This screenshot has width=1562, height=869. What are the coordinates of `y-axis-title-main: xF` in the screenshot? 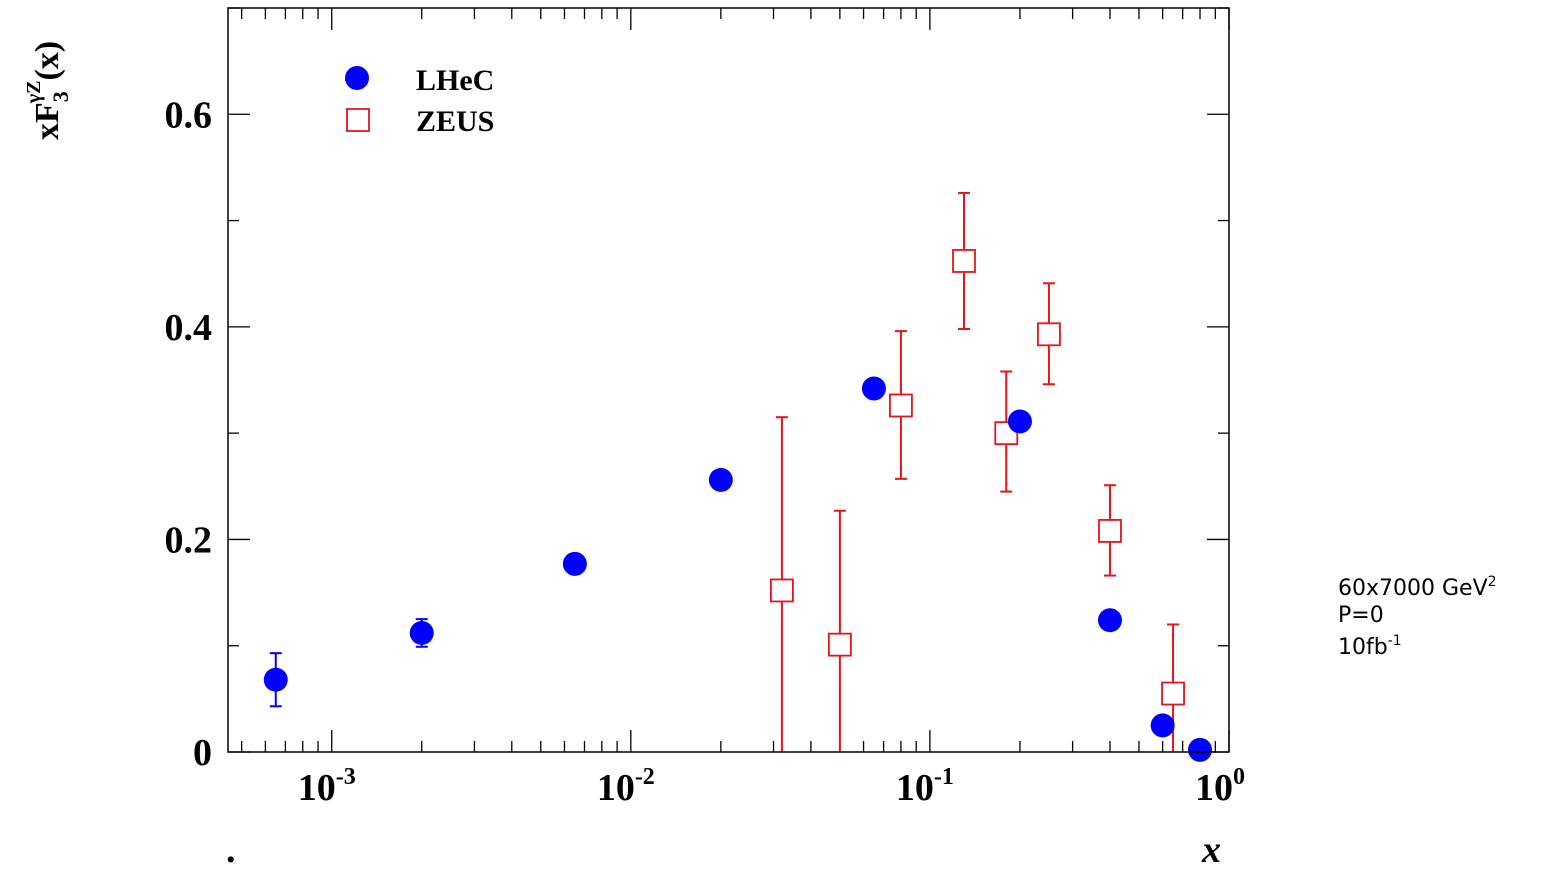 It's located at (47, 121).